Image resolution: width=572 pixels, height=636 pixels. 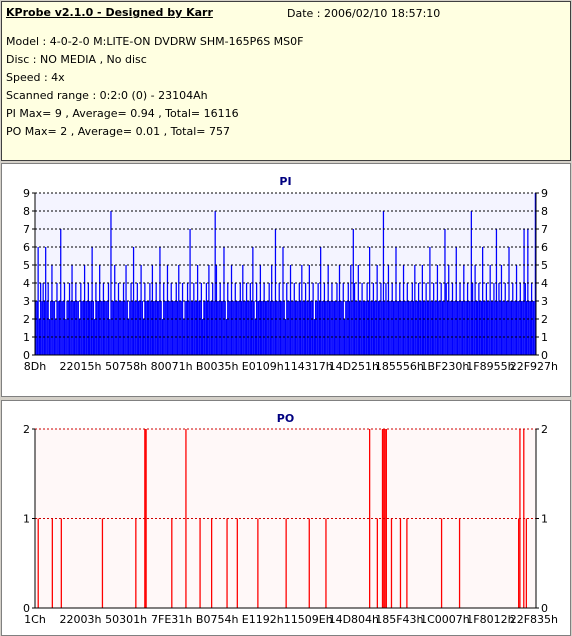 What do you see at coordinates (35, 366) in the screenshot?
I see `x-tick-label: 8Dh` at bounding box center [35, 366].